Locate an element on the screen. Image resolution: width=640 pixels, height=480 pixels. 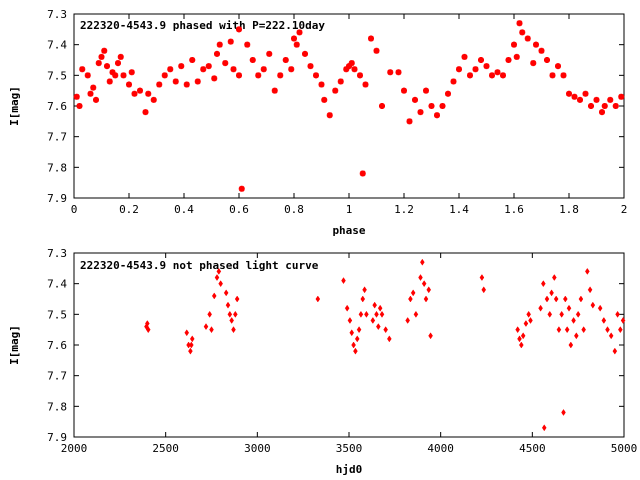
x-axis-label: hjd0 is located at coordinates (349, 469).